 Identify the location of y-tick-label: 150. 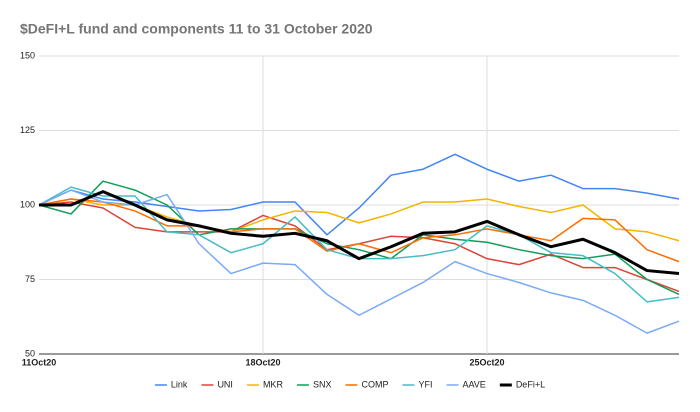
(27, 55).